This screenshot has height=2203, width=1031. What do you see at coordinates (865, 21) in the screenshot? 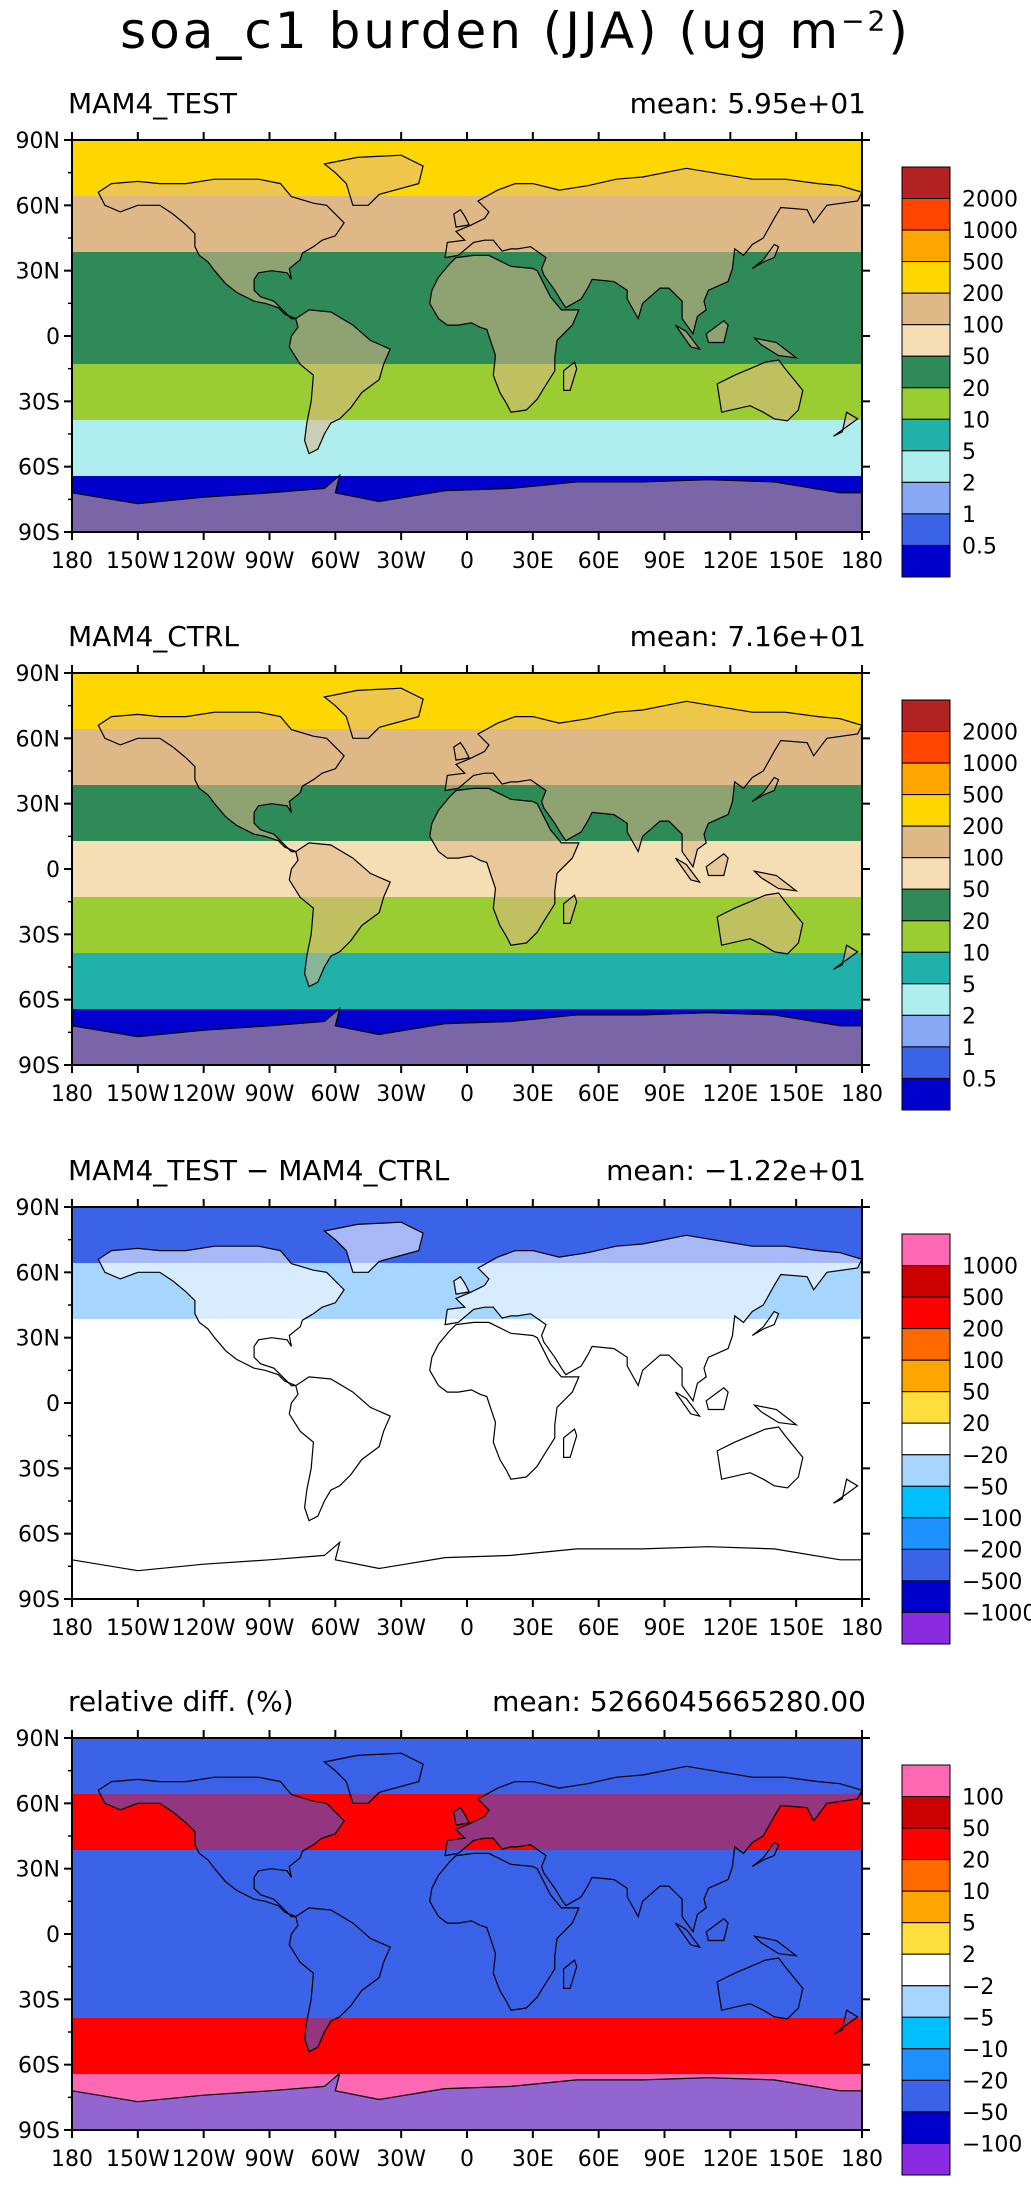
I see `title-exponent: −2` at bounding box center [865, 21].